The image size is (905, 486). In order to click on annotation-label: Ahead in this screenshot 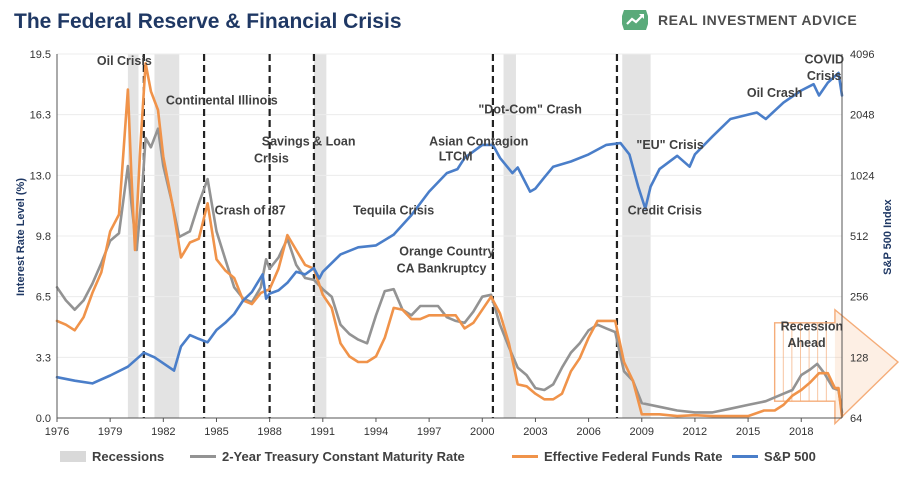, I will do `click(806, 343)`.